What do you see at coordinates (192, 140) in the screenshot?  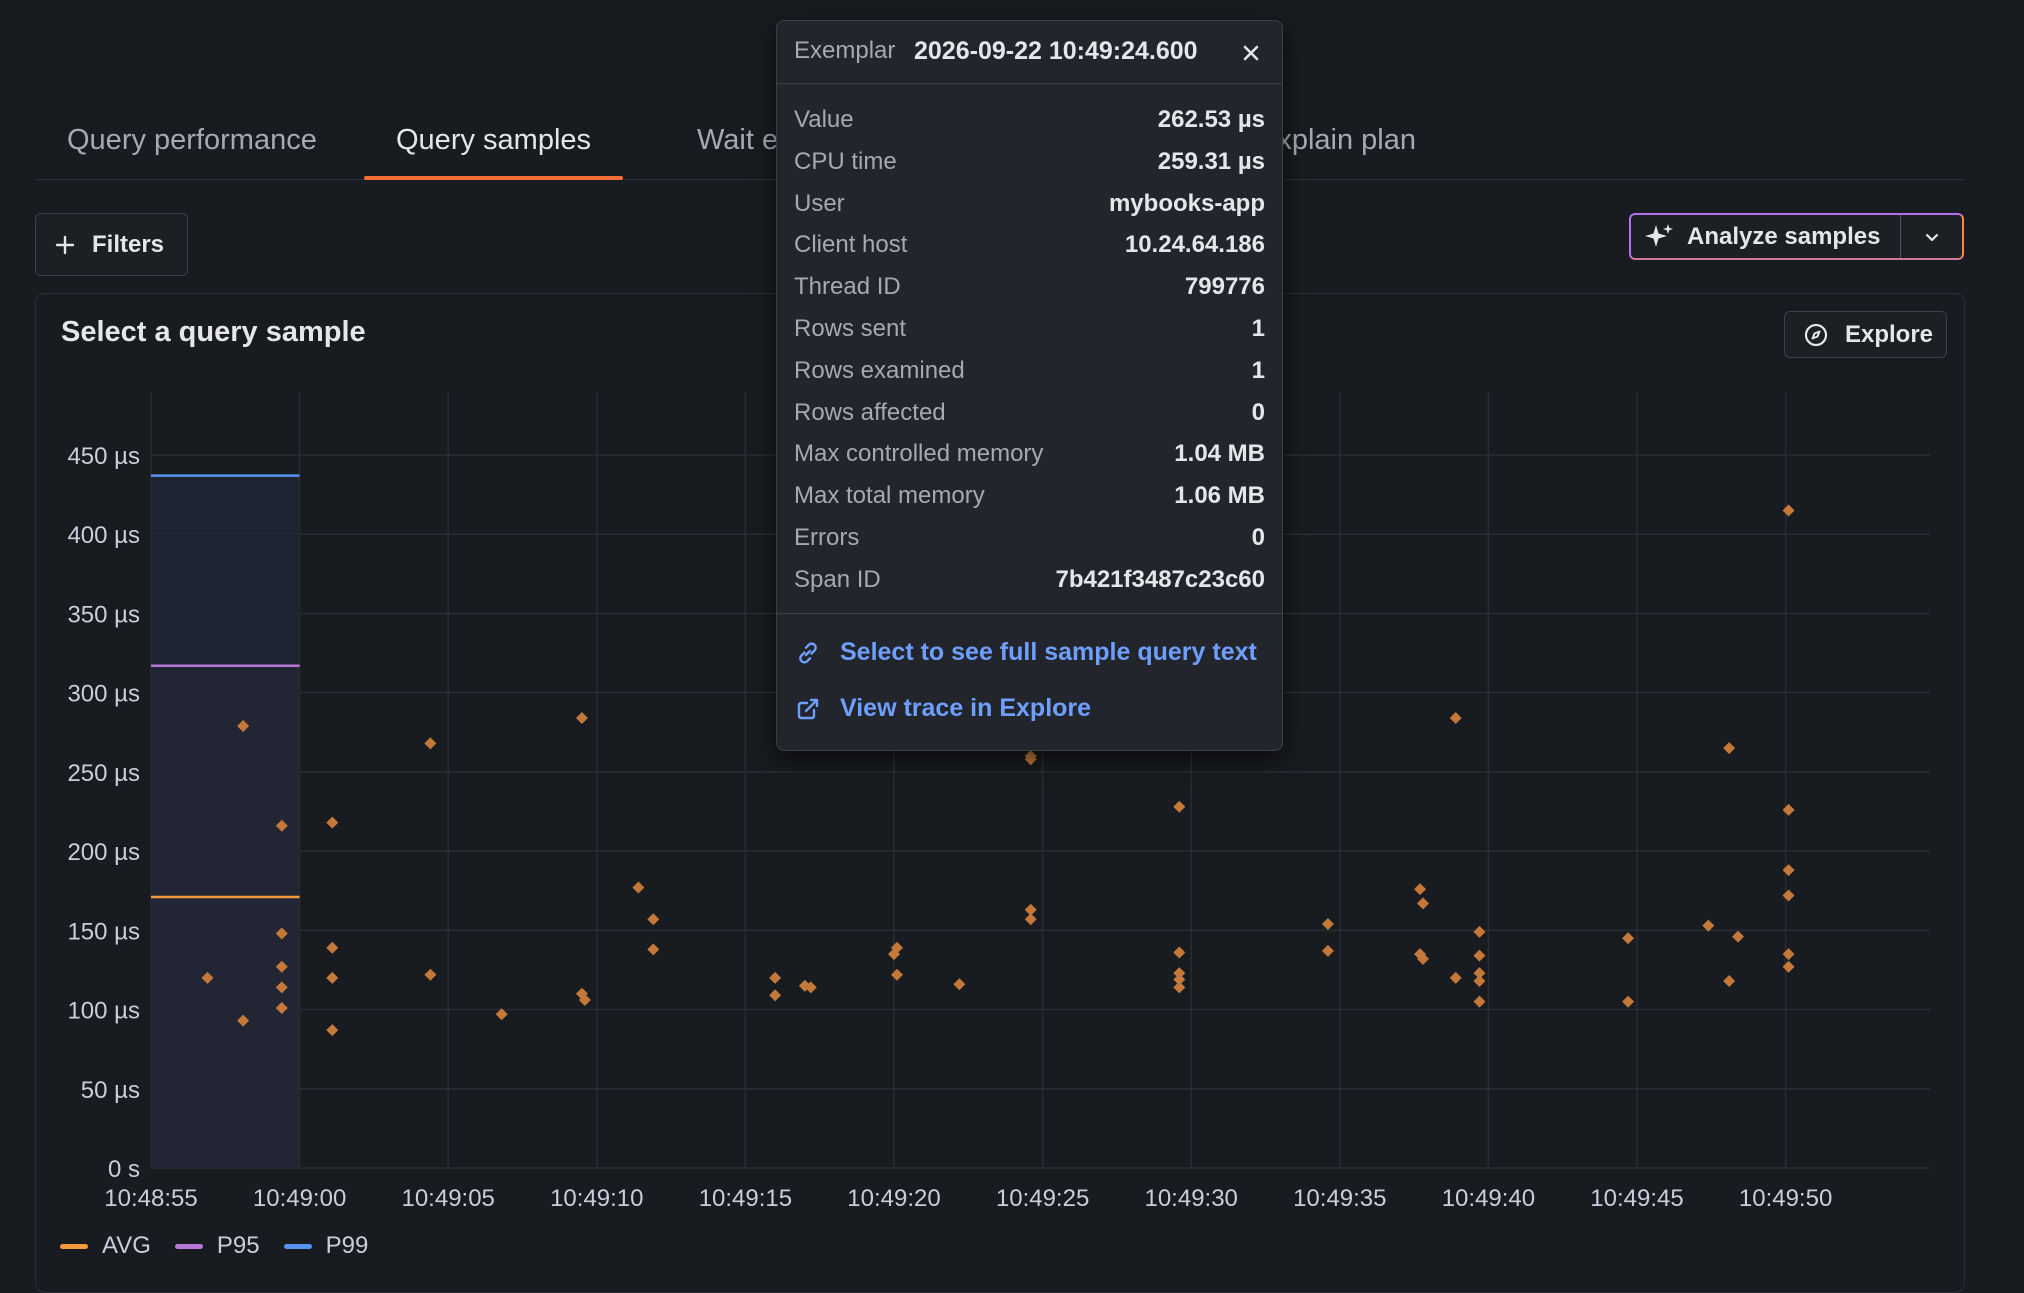 I see `tab-query-performance: Query performance` at bounding box center [192, 140].